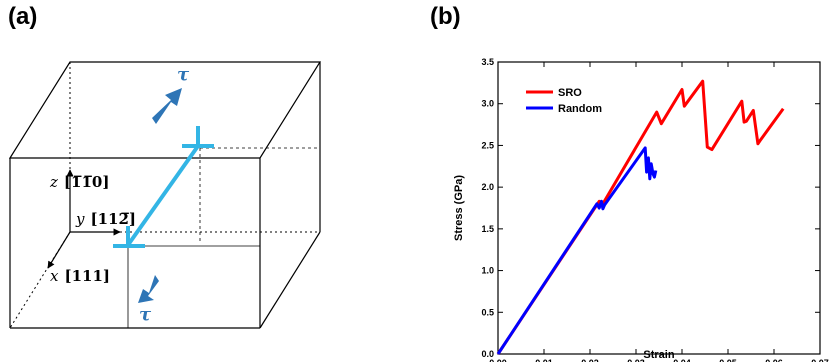  What do you see at coordinates (570, 93) in the screenshot?
I see `legend-label-sro: SRO` at bounding box center [570, 93].